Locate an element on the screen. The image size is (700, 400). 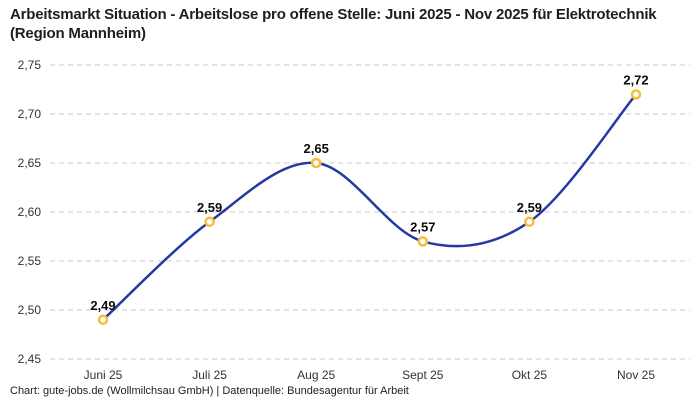
data-point-label: 2,65 is located at coordinates (316, 148).